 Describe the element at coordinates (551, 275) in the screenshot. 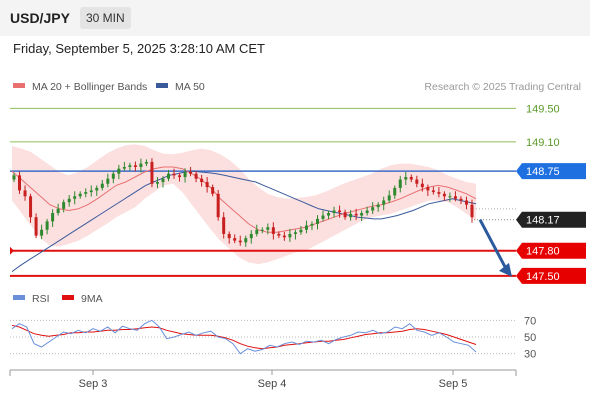

I see `level-tag-147.50` at that location.